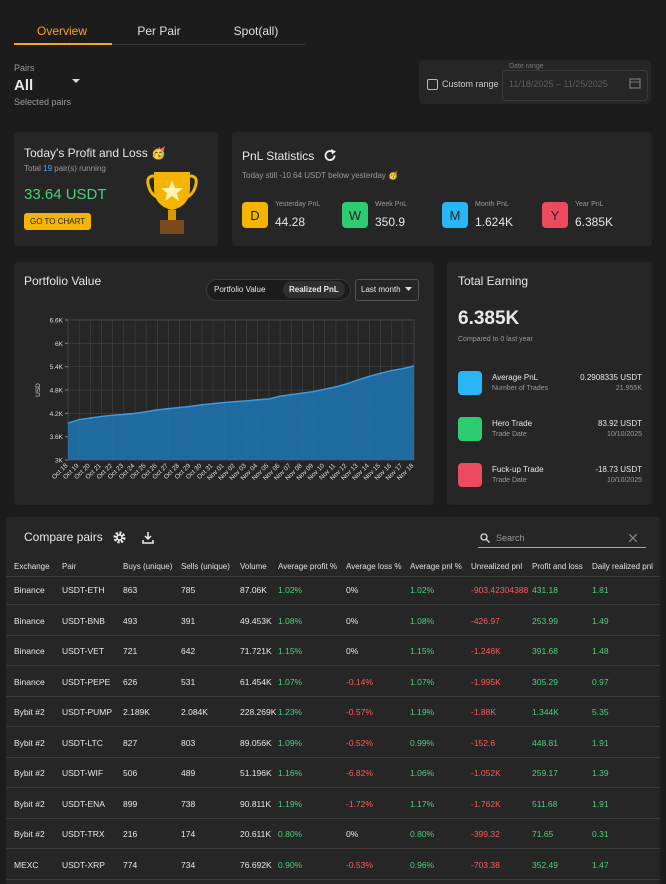 This screenshot has height=884, width=666. Describe the element at coordinates (256, 864) in the screenshot. I see `table-cell: 76.692K` at that location.